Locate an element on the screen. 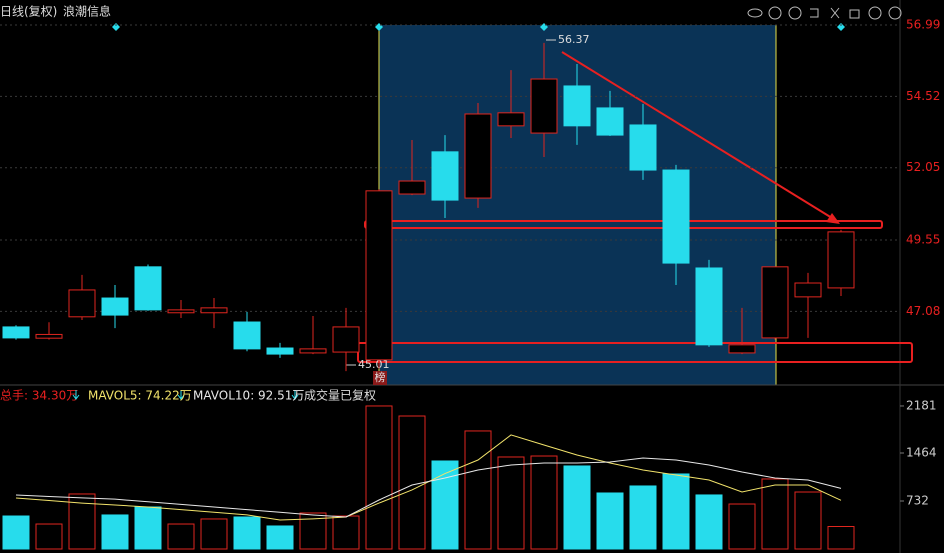  y-tick-label: 49.55 is located at coordinates (923, 239).